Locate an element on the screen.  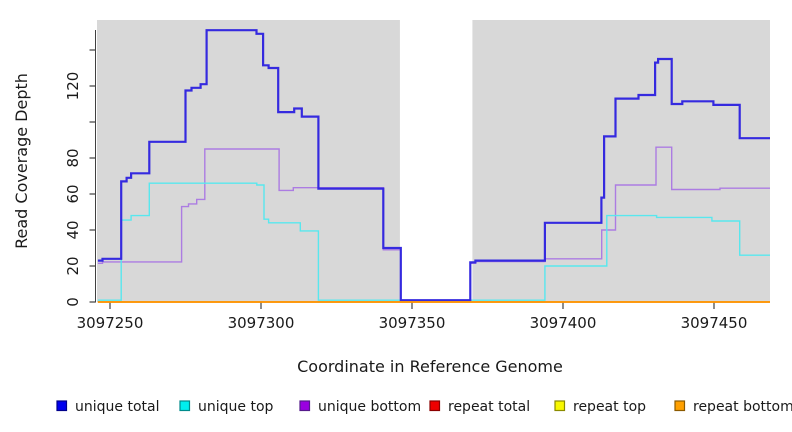
legend-item: unique total is located at coordinates (107, 407).